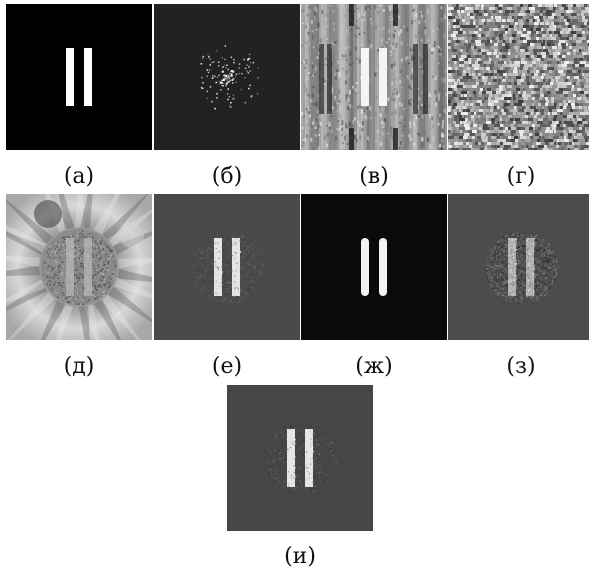 Image resolution: width=589 pixels, height=579 pixels. What do you see at coordinates (79, 366) in the screenshot?
I see `caption-d: (д)` at bounding box center [79, 366].